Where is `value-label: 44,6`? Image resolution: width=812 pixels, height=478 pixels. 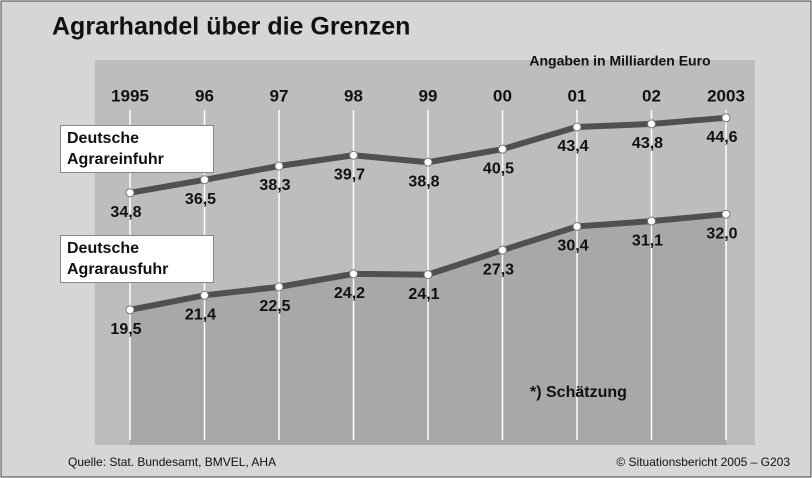 value-label: 44,6 is located at coordinates (721, 137).